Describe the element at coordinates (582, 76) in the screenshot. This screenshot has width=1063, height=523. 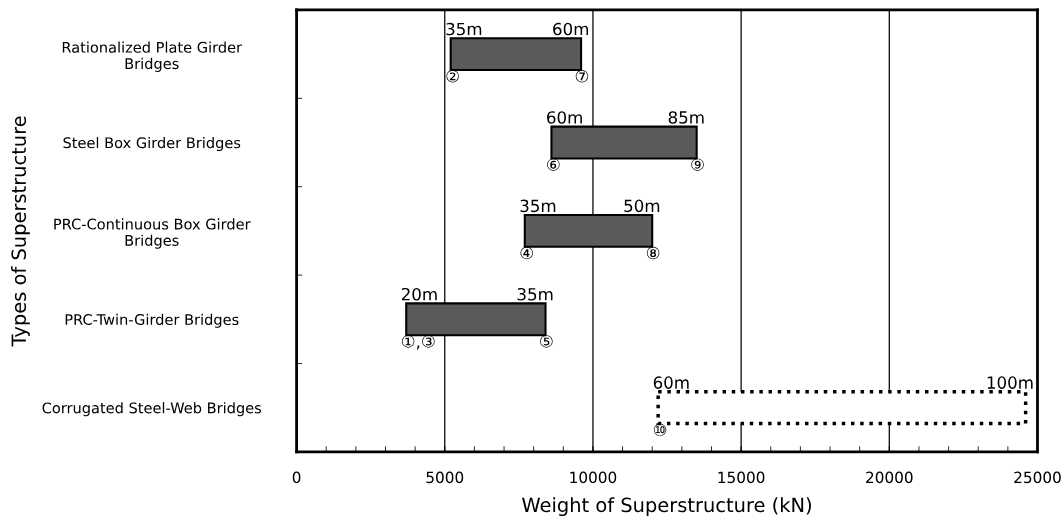
I see `annotation: ⑦` at that location.